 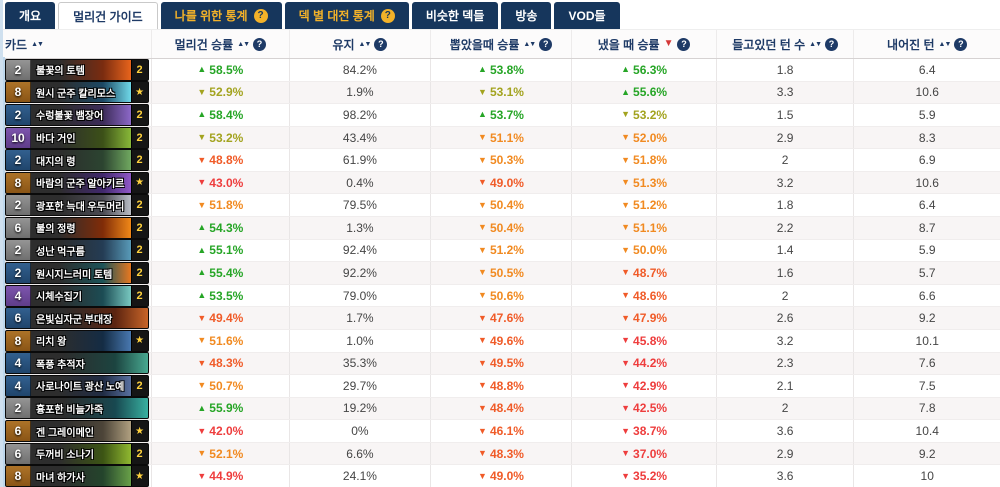 What do you see at coordinates (77, 385) in the screenshot?
I see `card-tile: 4 사로나이트 광산 노예 2` at bounding box center [77, 385].